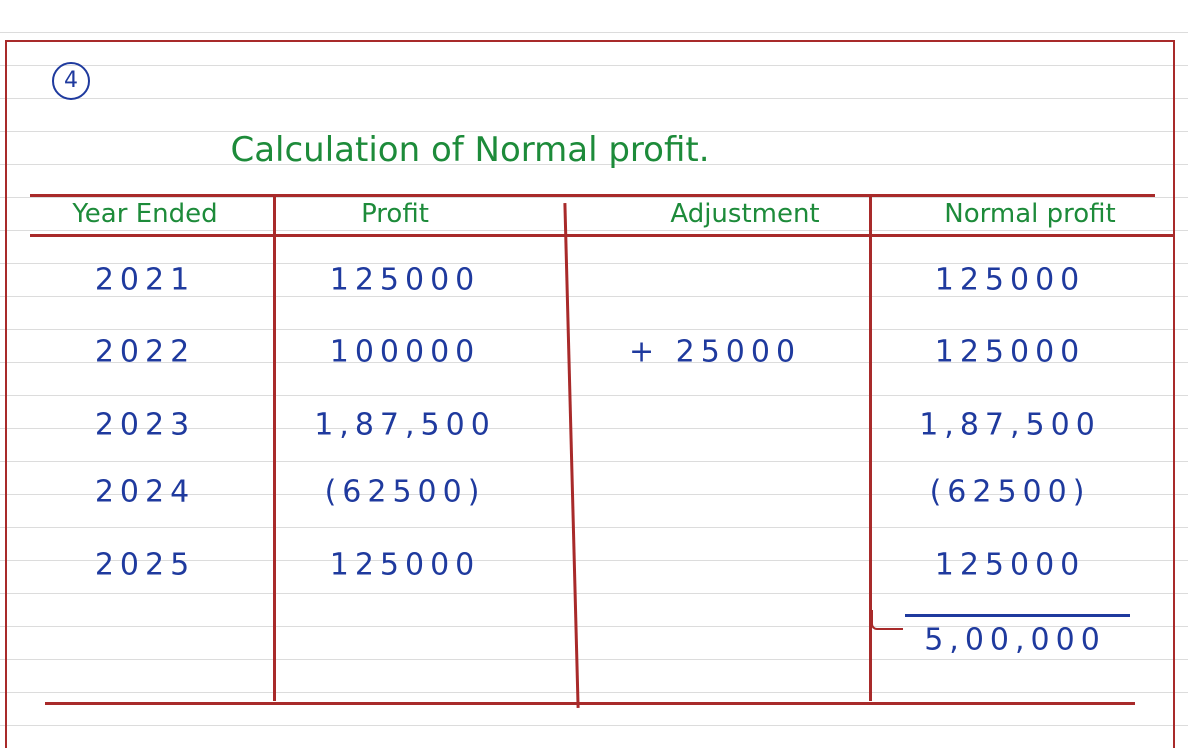  What do you see at coordinates (405, 425) in the screenshot?
I see `cell-profit: 1,87,500` at bounding box center [405, 425].